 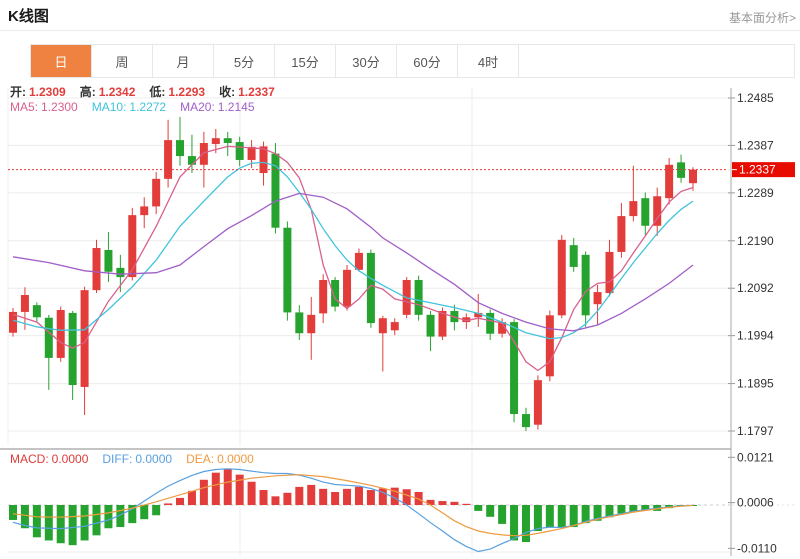 What do you see at coordinates (757, 548) in the screenshot?
I see `macd-axis-label: -0.0110` at bounding box center [757, 548].